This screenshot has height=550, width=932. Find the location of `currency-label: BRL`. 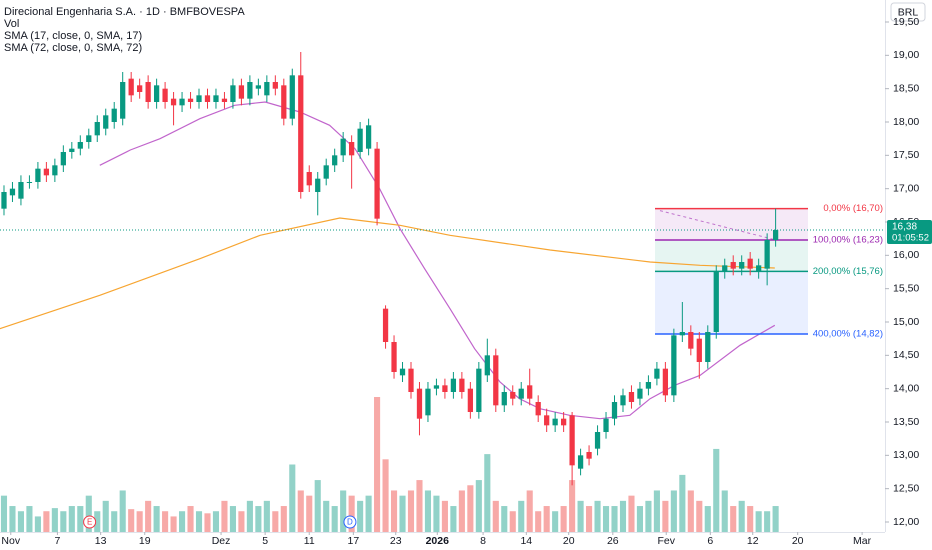

currency-label: BRL is located at coordinates (908, 12).